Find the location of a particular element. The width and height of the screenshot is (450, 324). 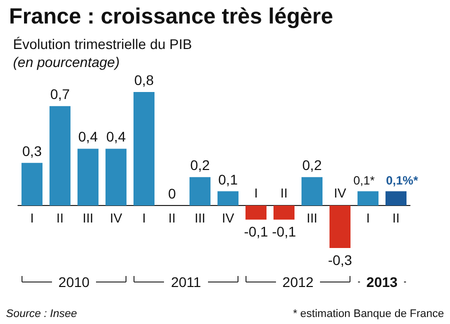

text: 2013 is located at coordinates (382, 282).